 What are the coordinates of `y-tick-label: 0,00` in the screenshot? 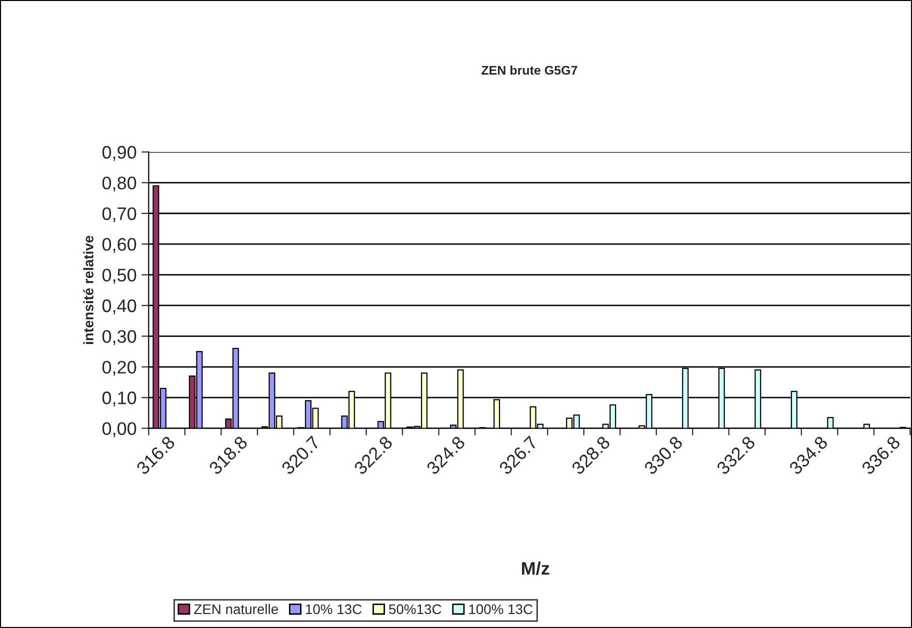 It's located at (119, 430).